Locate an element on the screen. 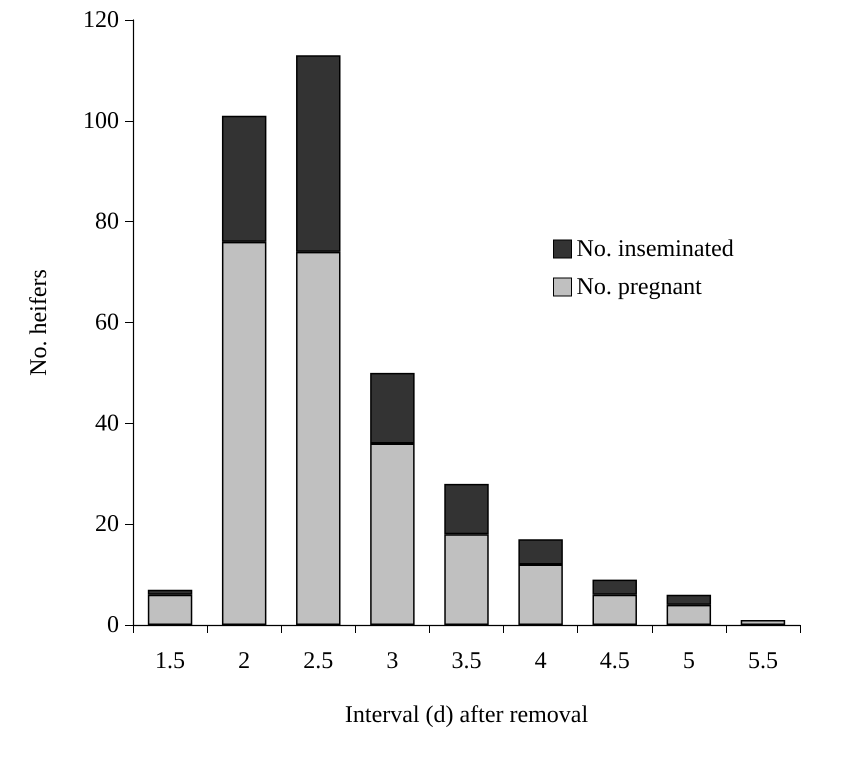 The width and height of the screenshot is (844, 762). y-tick-label: 0 is located at coordinates (113, 625).